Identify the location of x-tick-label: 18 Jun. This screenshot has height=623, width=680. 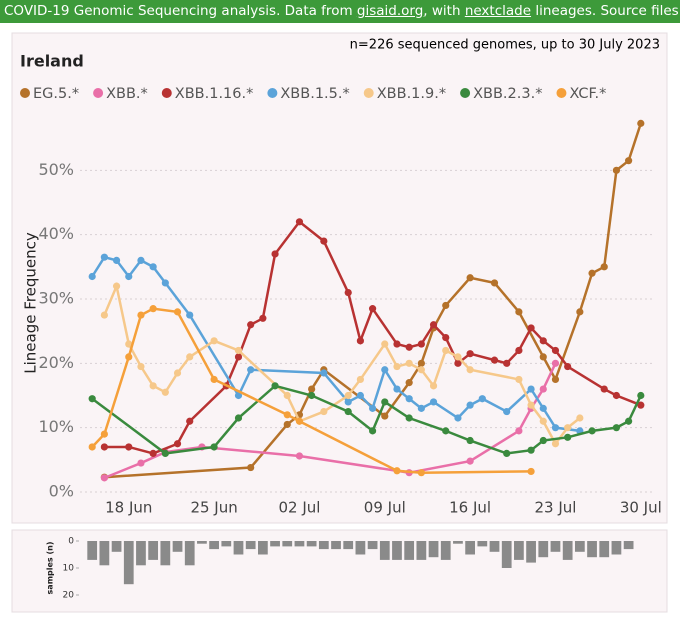
(128, 508).